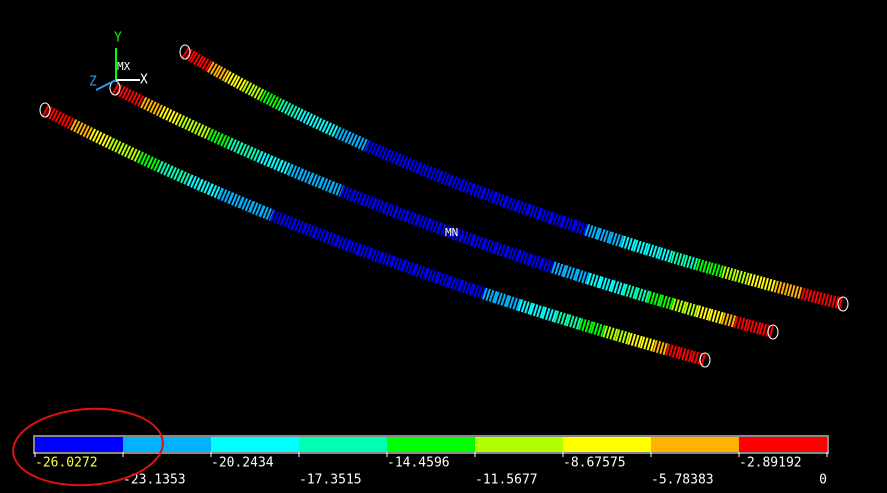  Describe the element at coordinates (682, 480) in the screenshot. I see `legend-value: -5.78383` at that location.